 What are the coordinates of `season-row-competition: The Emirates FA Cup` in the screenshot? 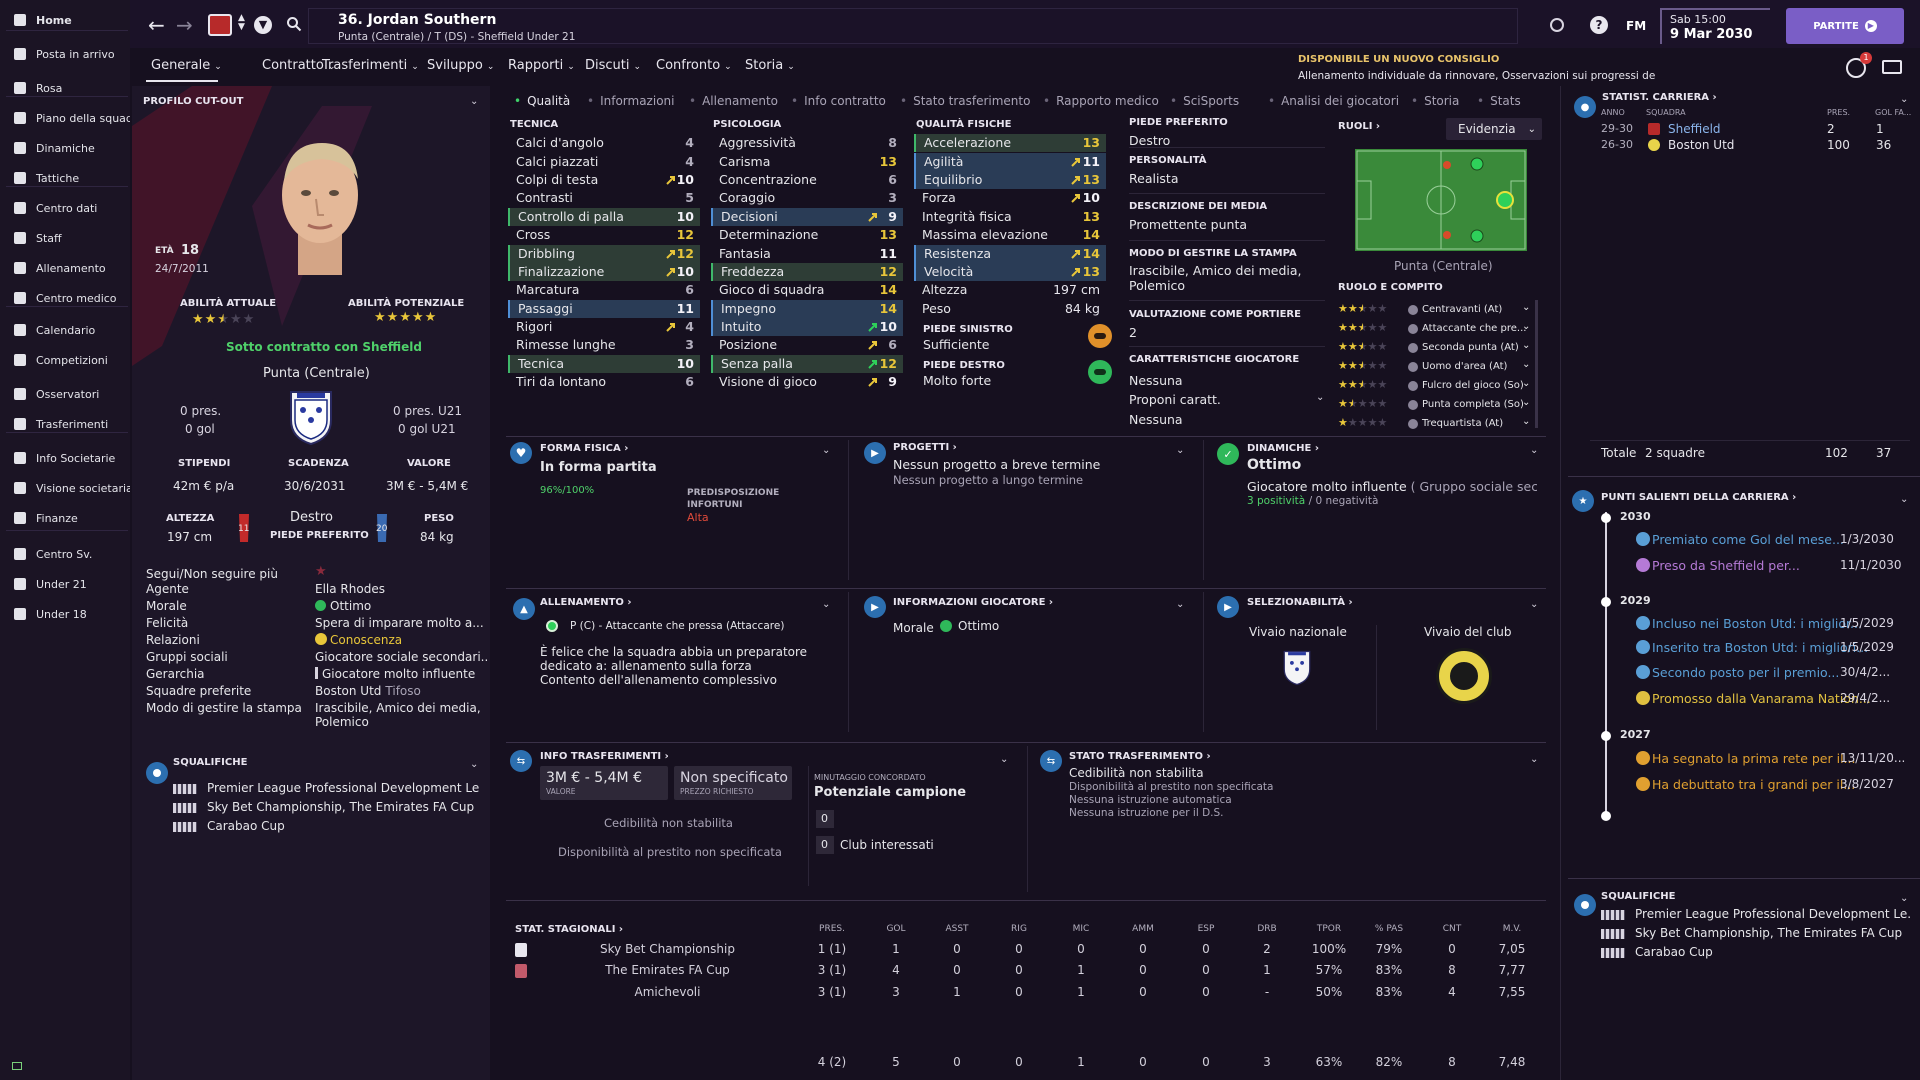 It's located at (667, 970).